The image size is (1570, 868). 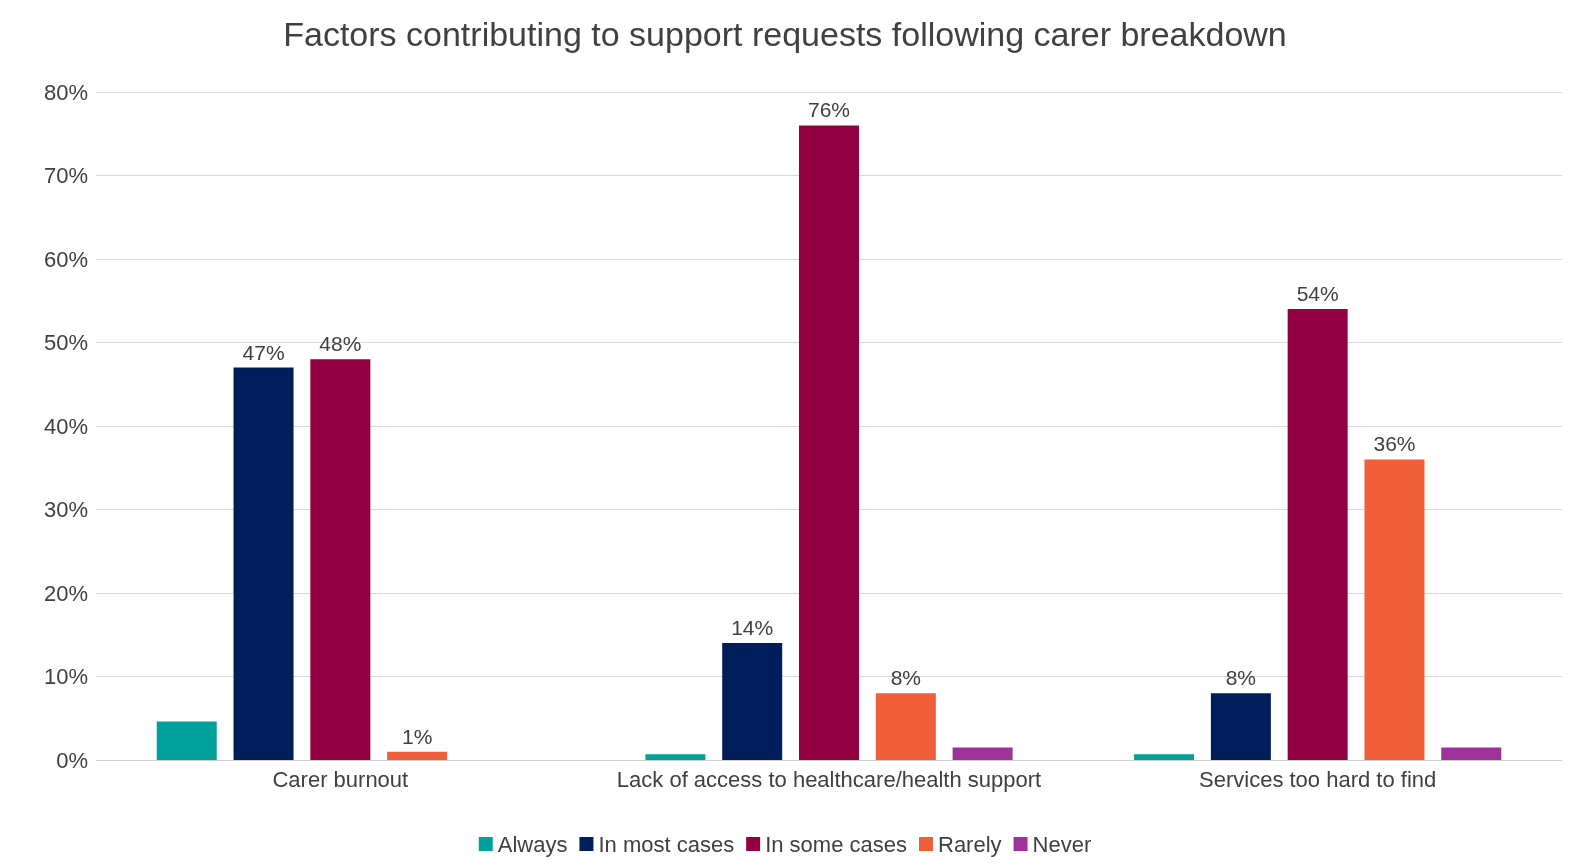 I want to click on y-tick-label: 80%, so click(x=65, y=92).